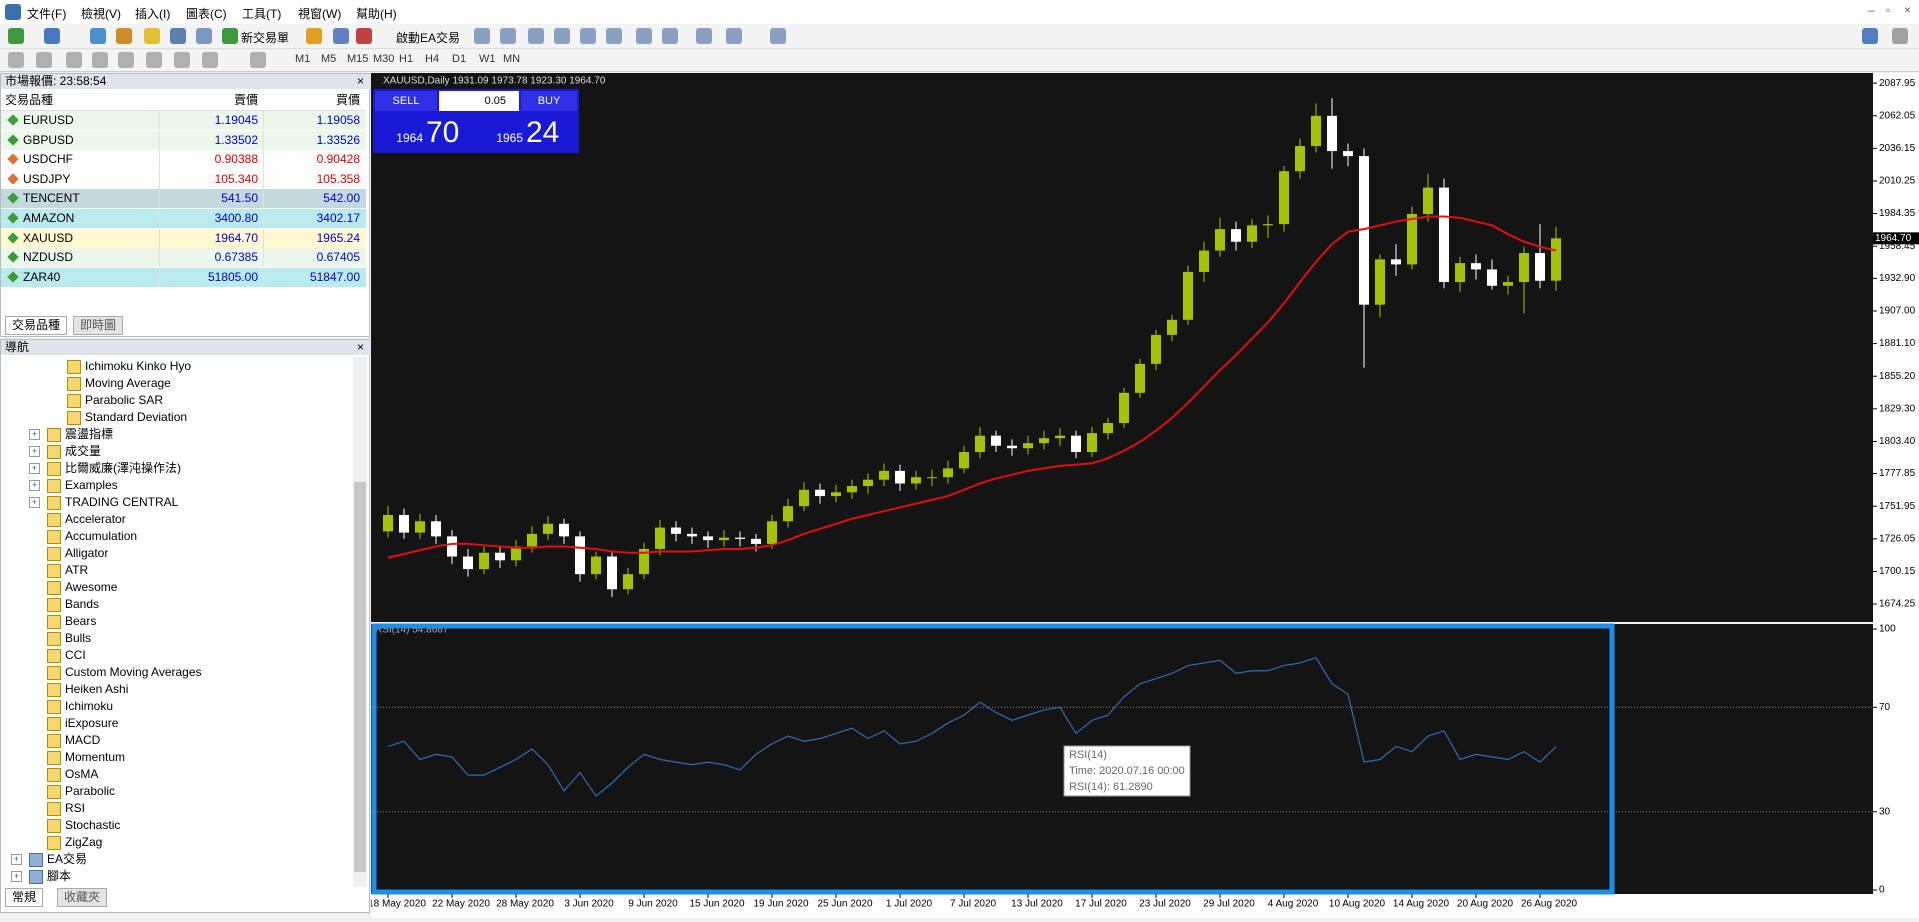  Describe the element at coordinates (82, 774) in the screenshot. I see `nav-item: OsMA` at that location.